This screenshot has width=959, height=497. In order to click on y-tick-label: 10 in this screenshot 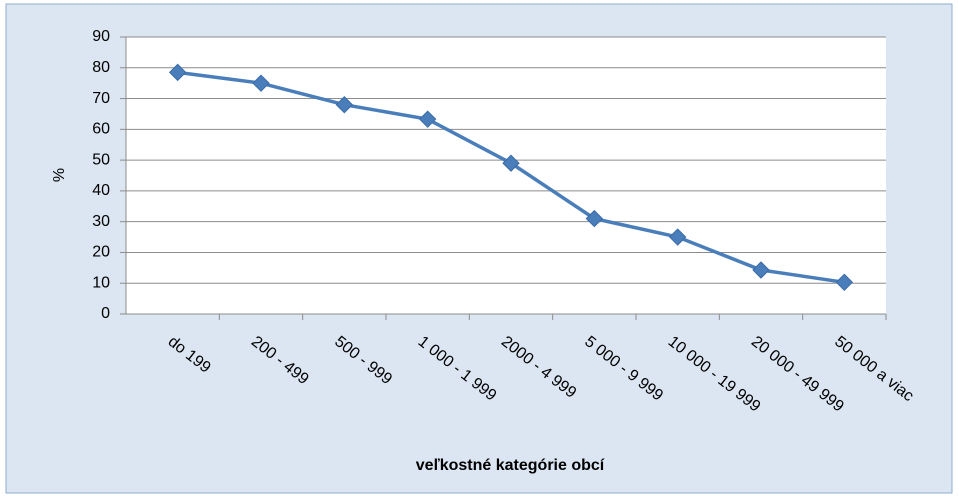, I will do `click(101, 282)`.